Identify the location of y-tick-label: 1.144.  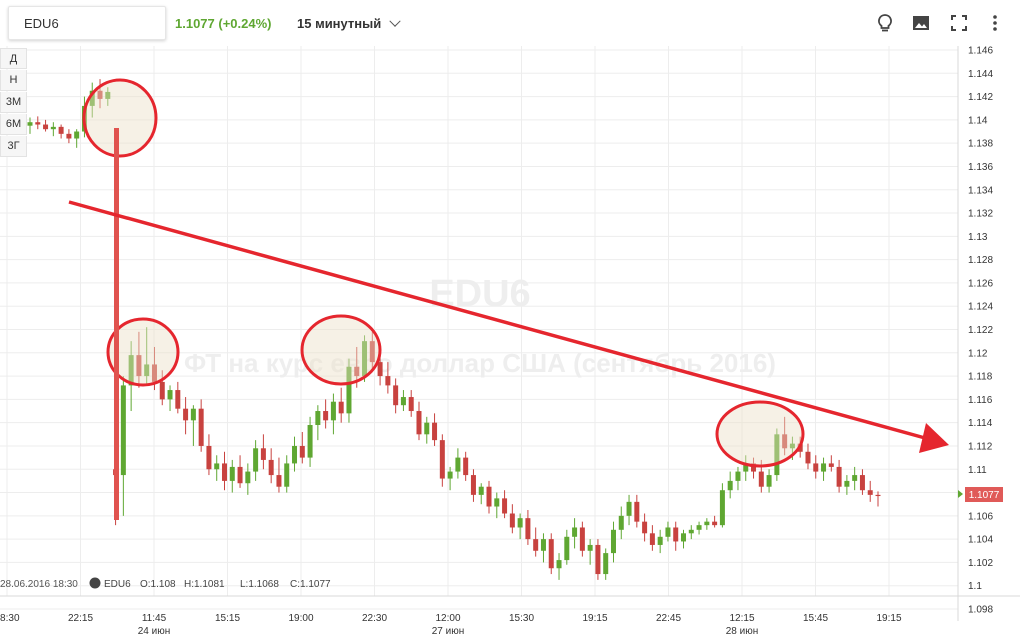
(980, 74).